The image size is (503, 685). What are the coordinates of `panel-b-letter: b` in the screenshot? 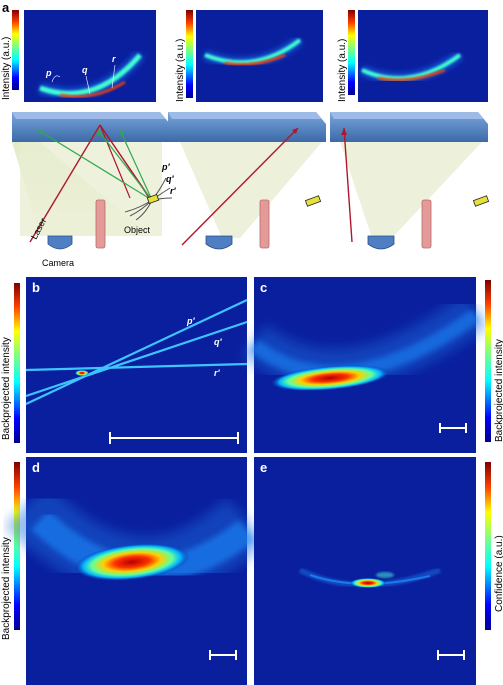 It's located at (36, 287).